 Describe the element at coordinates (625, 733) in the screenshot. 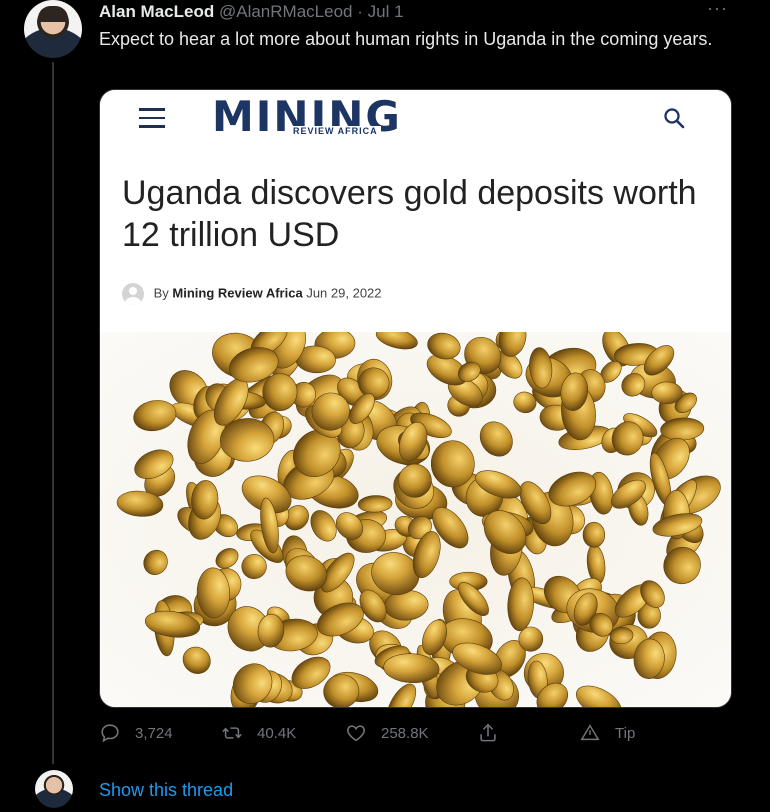

I see `tip-label: Tip` at that location.